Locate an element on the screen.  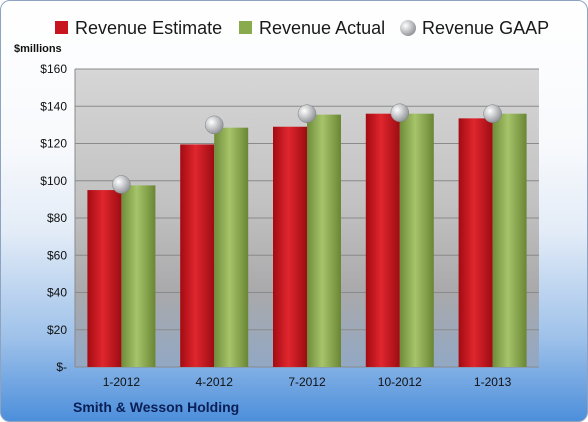
x-tick-label: 1-2013 is located at coordinates (493, 382).